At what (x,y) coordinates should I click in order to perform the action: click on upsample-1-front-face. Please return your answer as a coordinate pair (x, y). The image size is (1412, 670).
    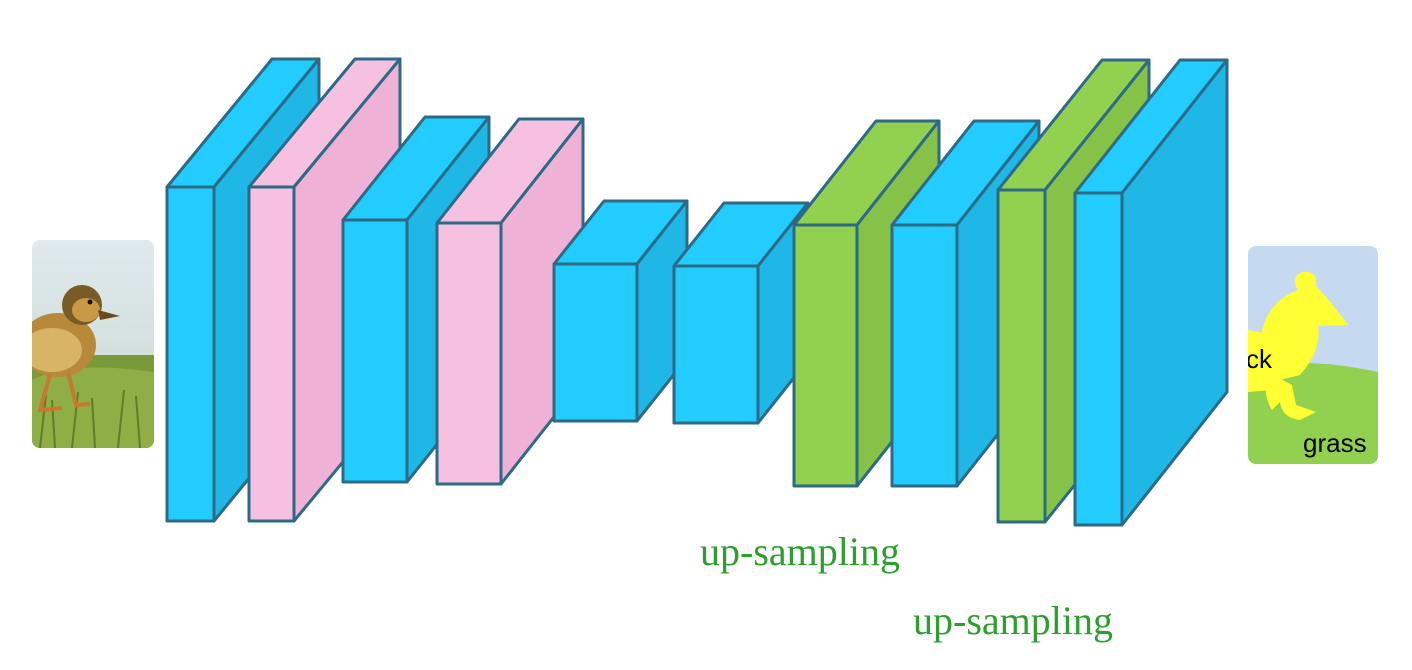
    Looking at the image, I should click on (825, 355).